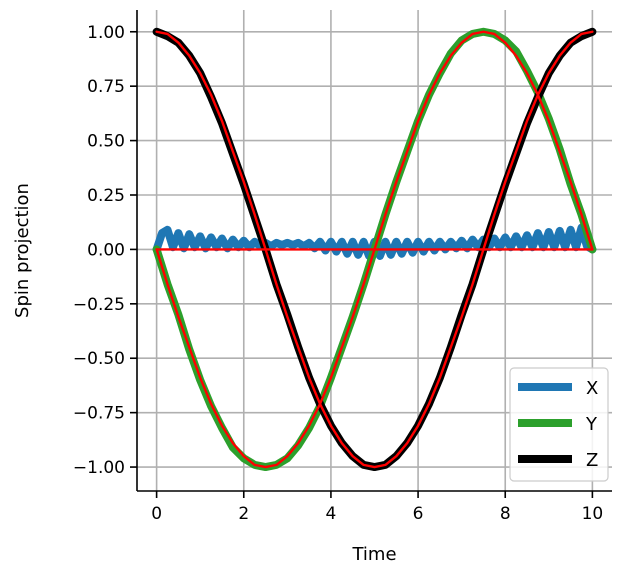 Image resolution: width=621 pixels, height=568 pixels. What do you see at coordinates (106, 33) in the screenshot?
I see `y-tick-label: 1.00` at bounding box center [106, 33].